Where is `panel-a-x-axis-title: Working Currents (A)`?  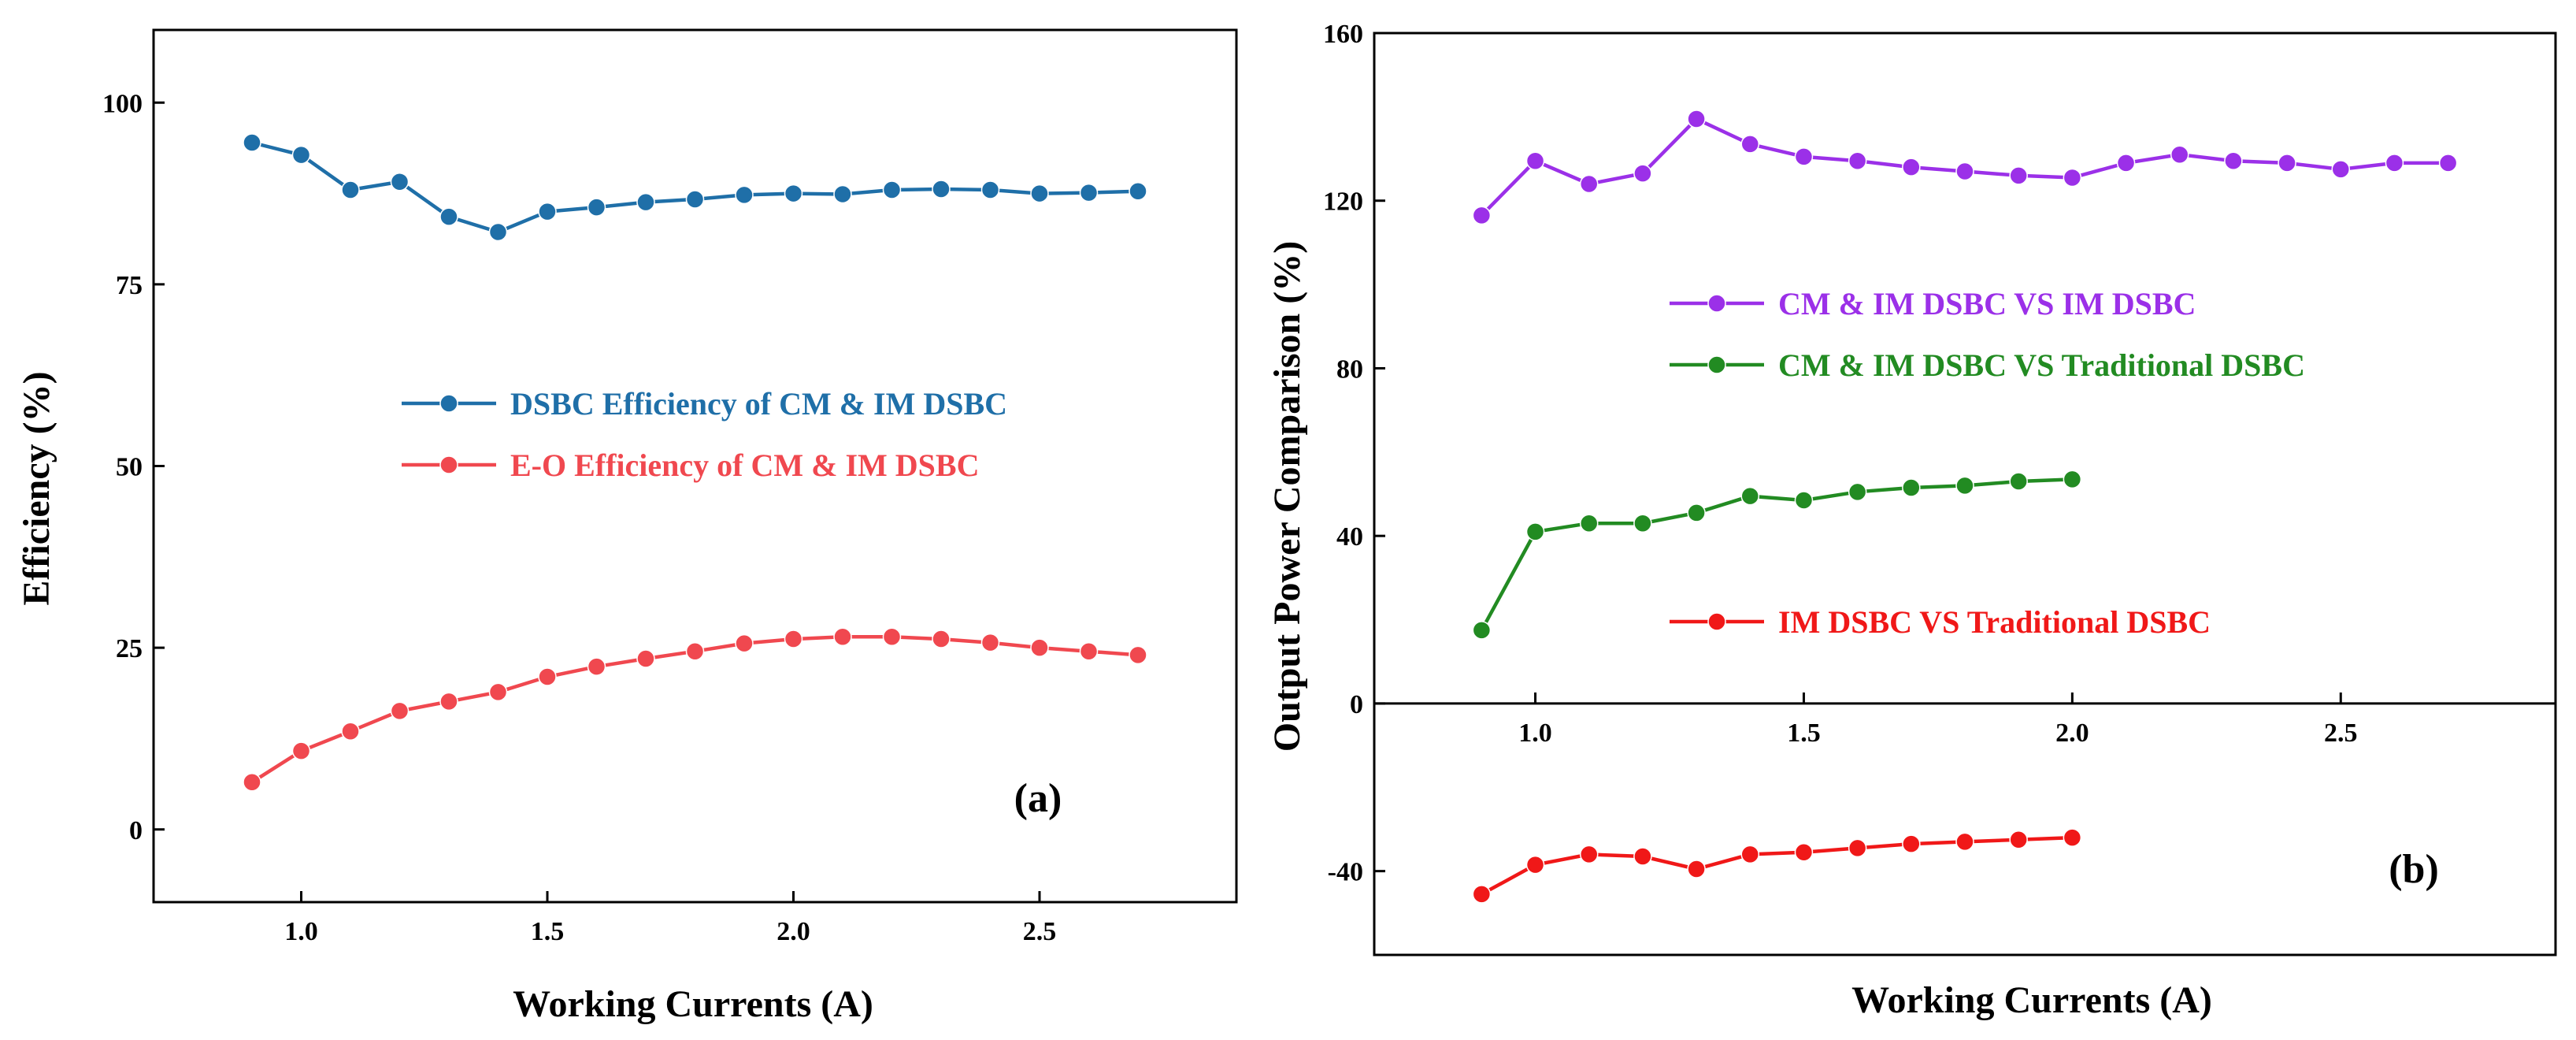 panel-a-x-axis-title: Working Currents (A) is located at coordinates (693, 1004).